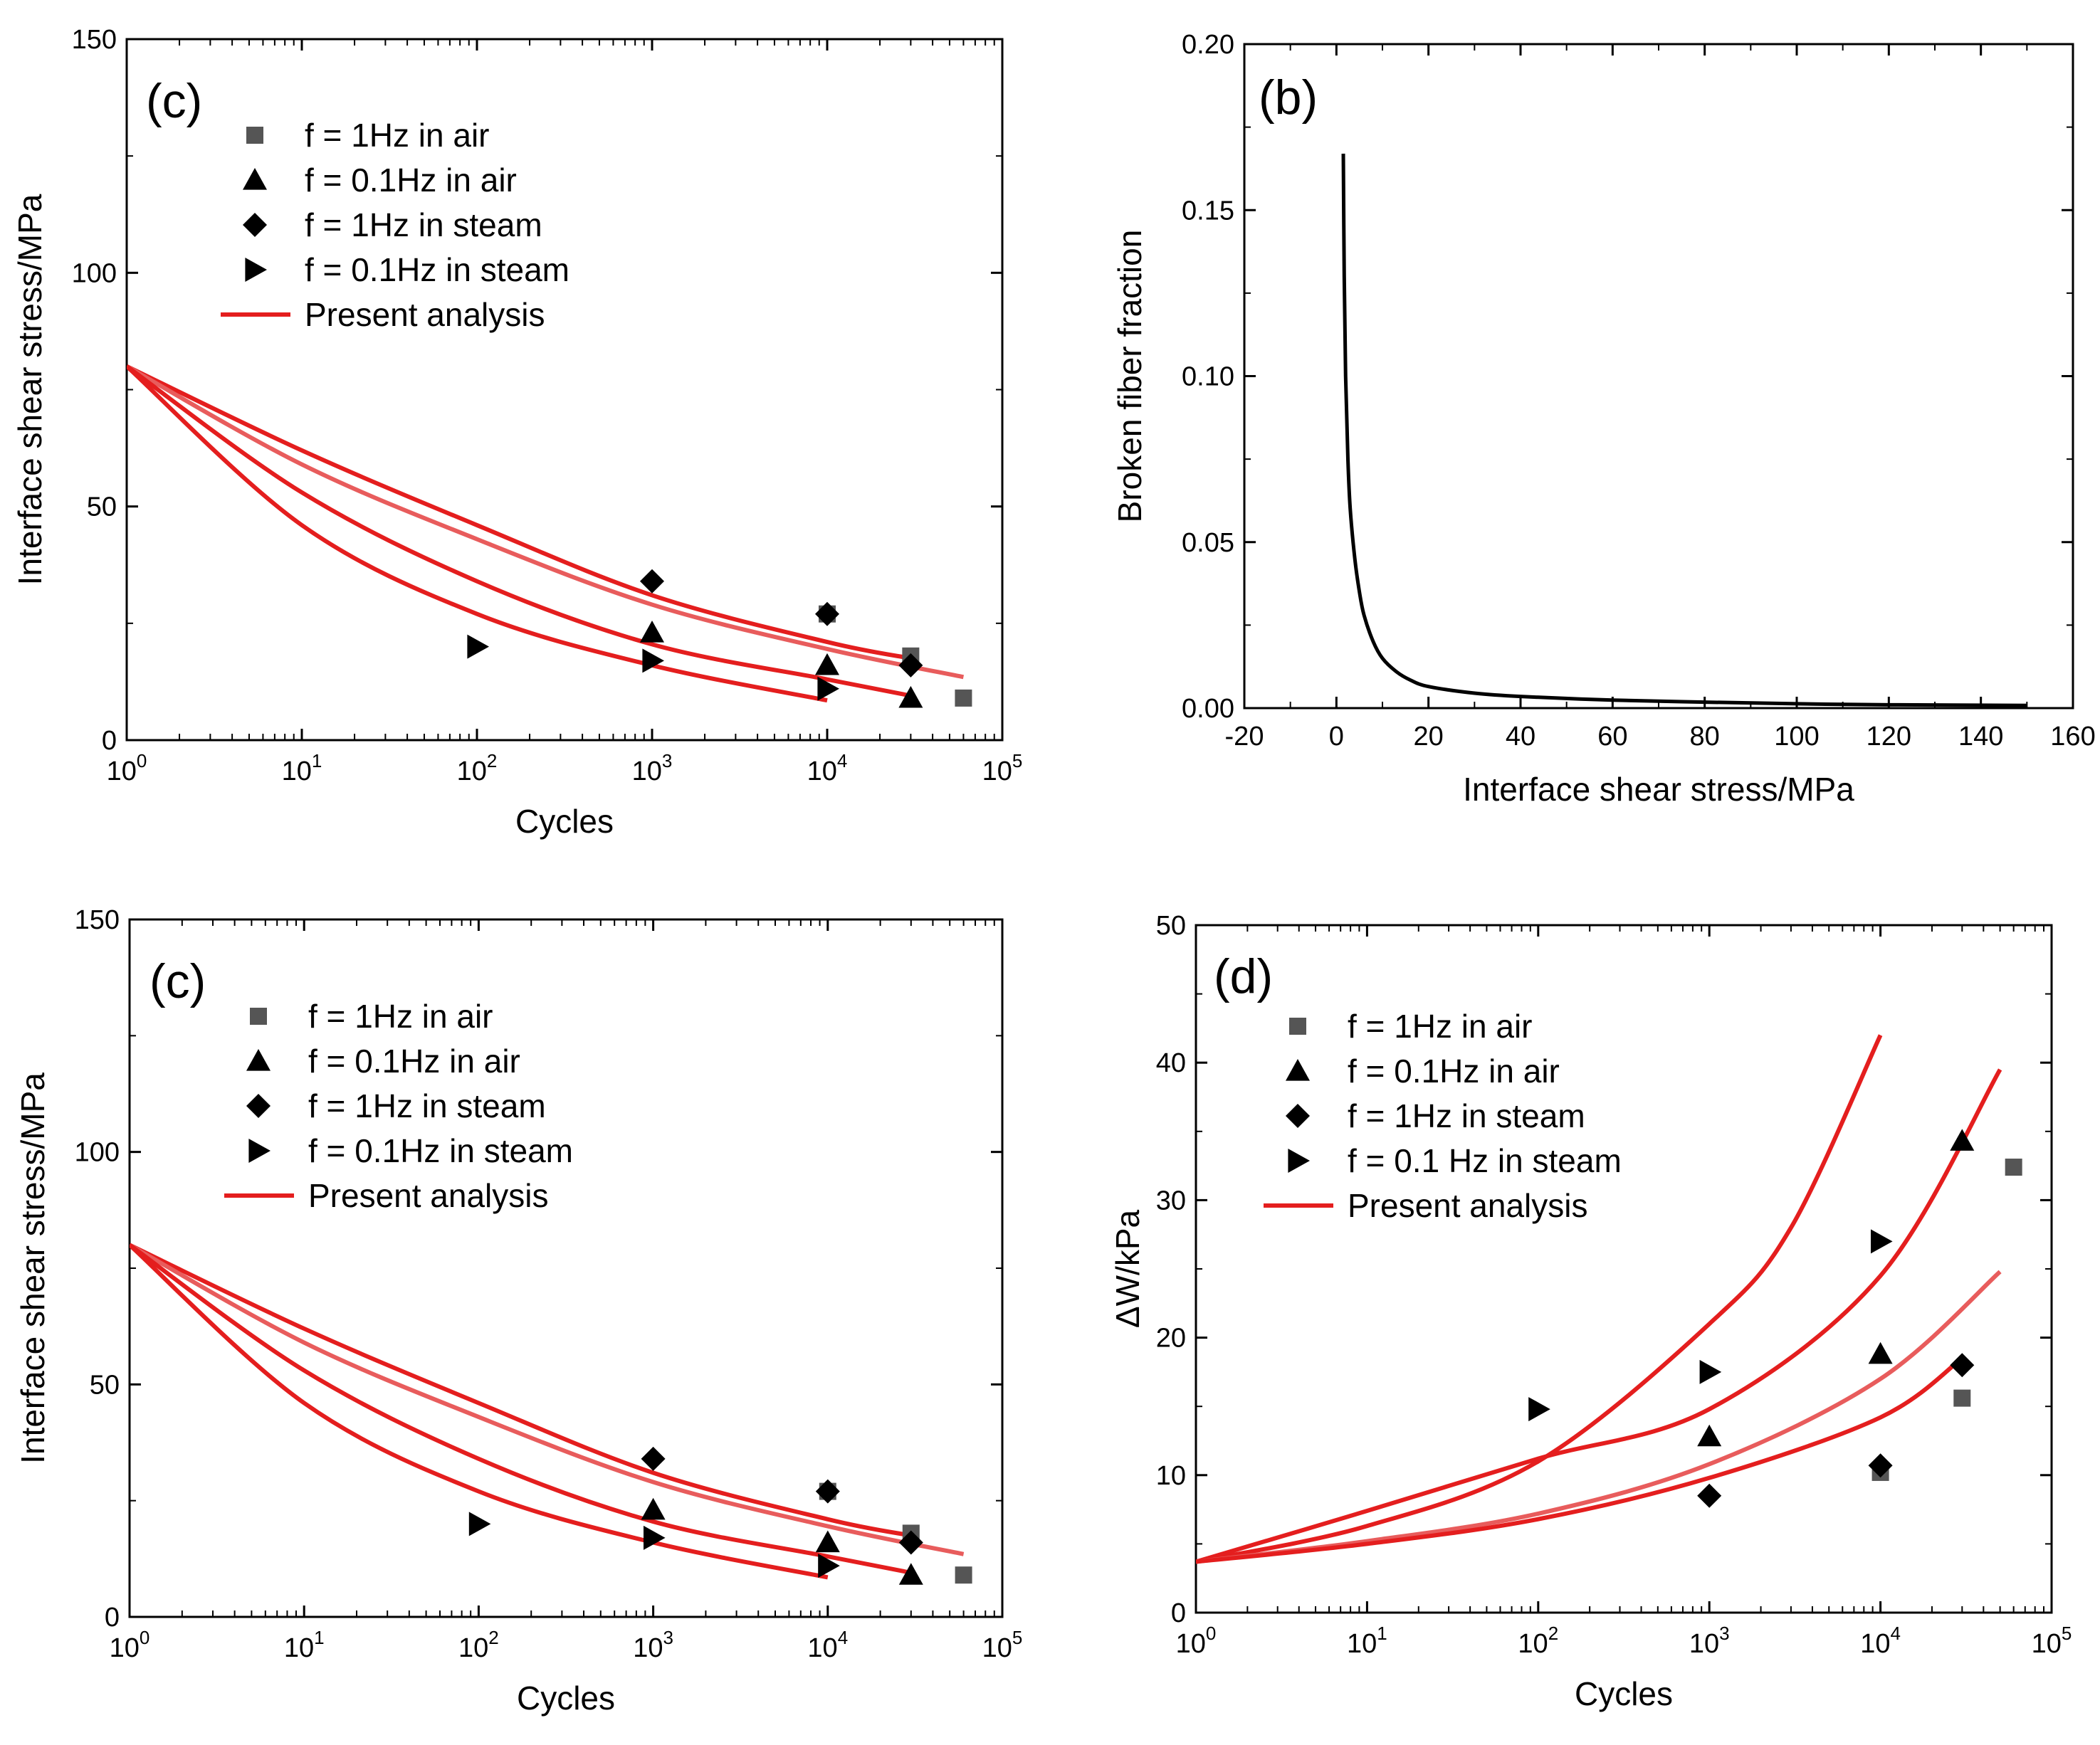  What do you see at coordinates (1243, 976) in the screenshot?
I see `panel-label: (d)` at bounding box center [1243, 976].